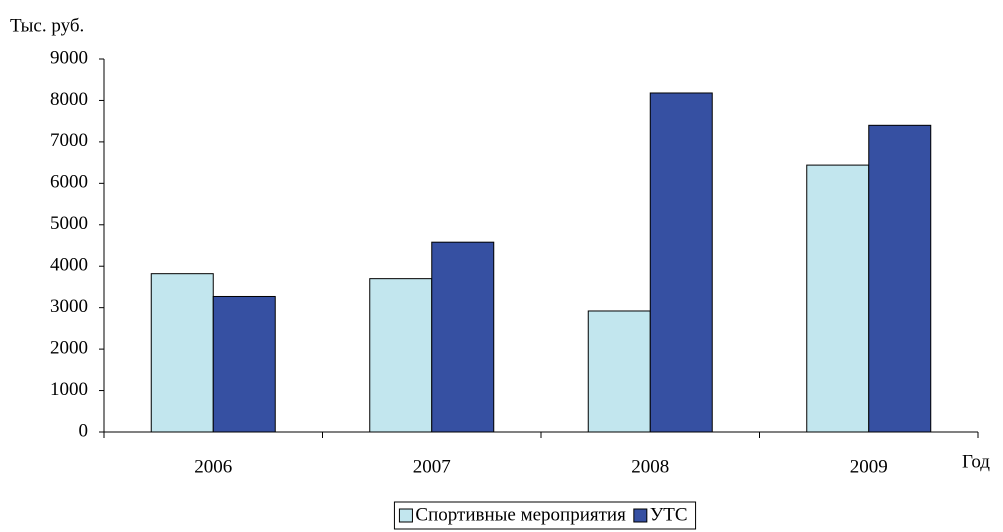 The height and width of the screenshot is (532, 1003). What do you see at coordinates (520, 514) in the screenshot?
I see `legend-label: Спортивные мероприятия` at bounding box center [520, 514].